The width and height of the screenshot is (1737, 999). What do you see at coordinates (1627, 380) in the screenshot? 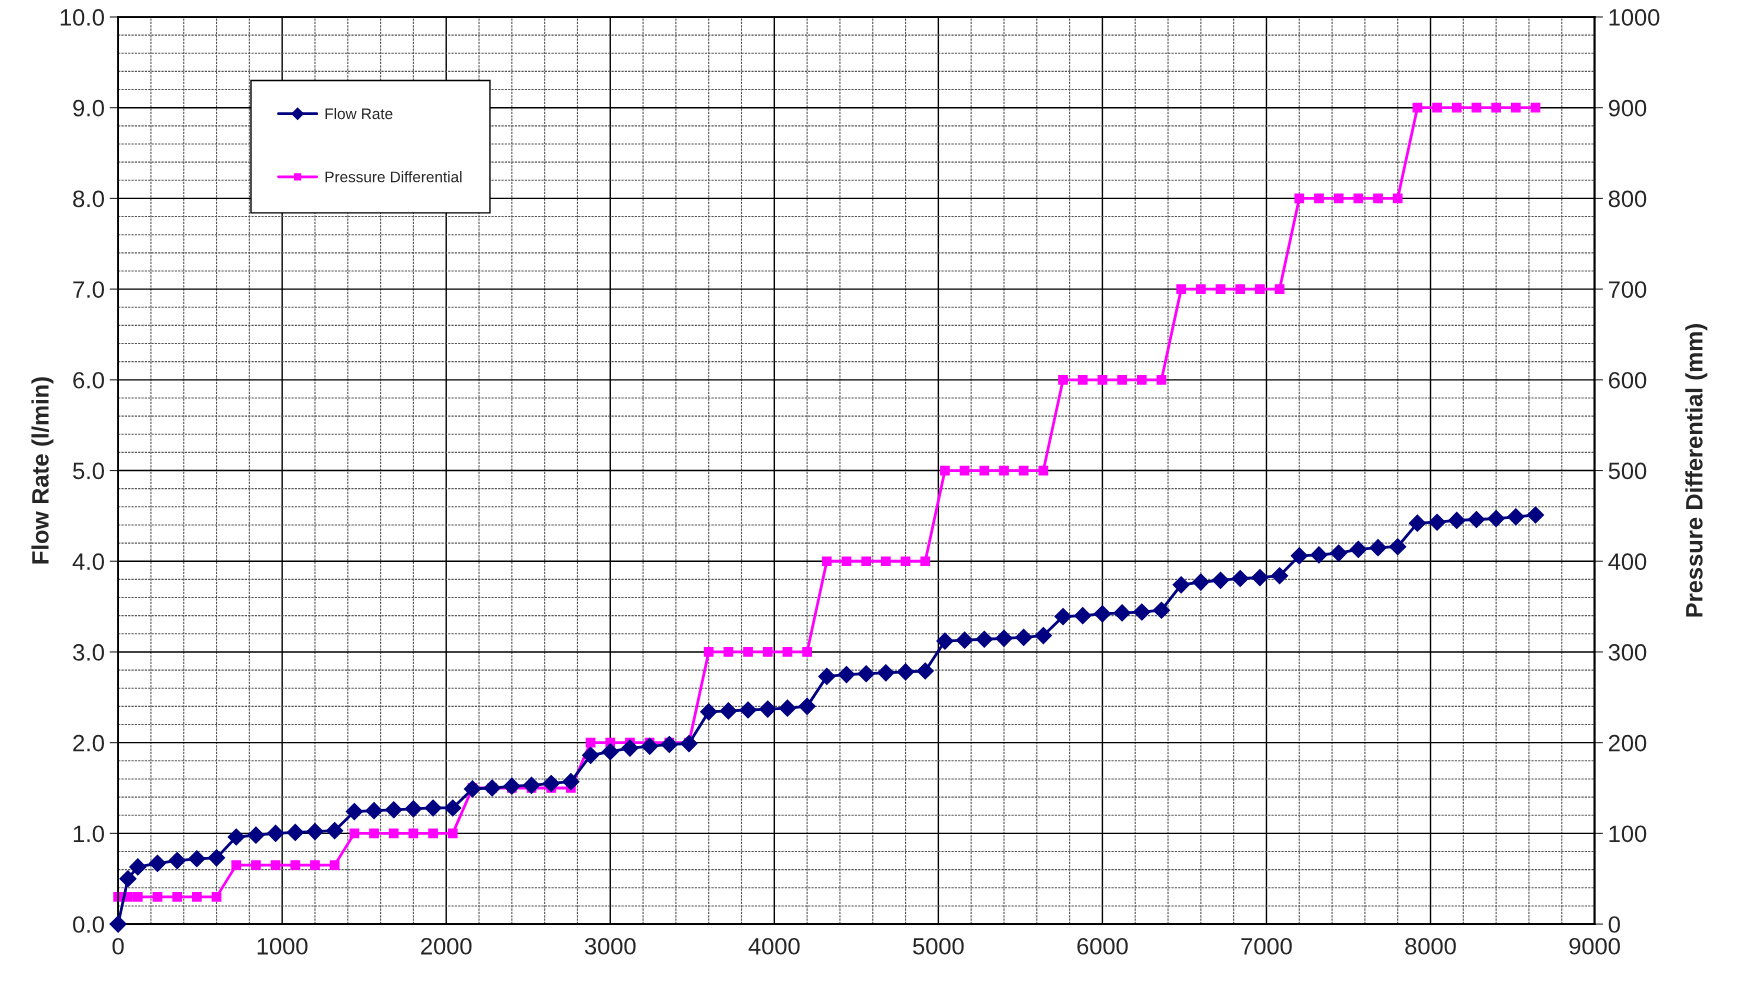
I see `y2-tick-label: 600` at bounding box center [1627, 380].